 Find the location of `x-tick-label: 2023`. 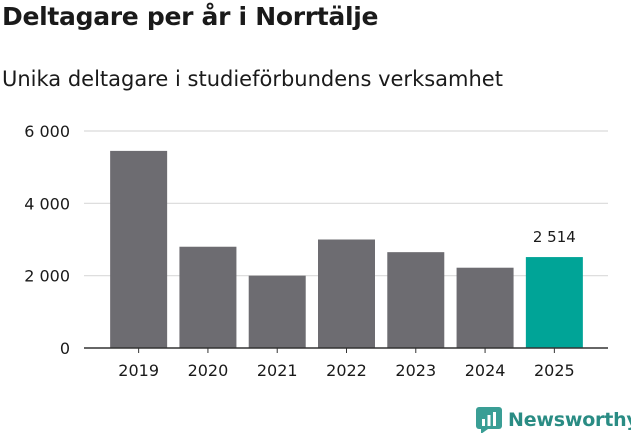

x-tick-label: 2023 is located at coordinates (415, 370).